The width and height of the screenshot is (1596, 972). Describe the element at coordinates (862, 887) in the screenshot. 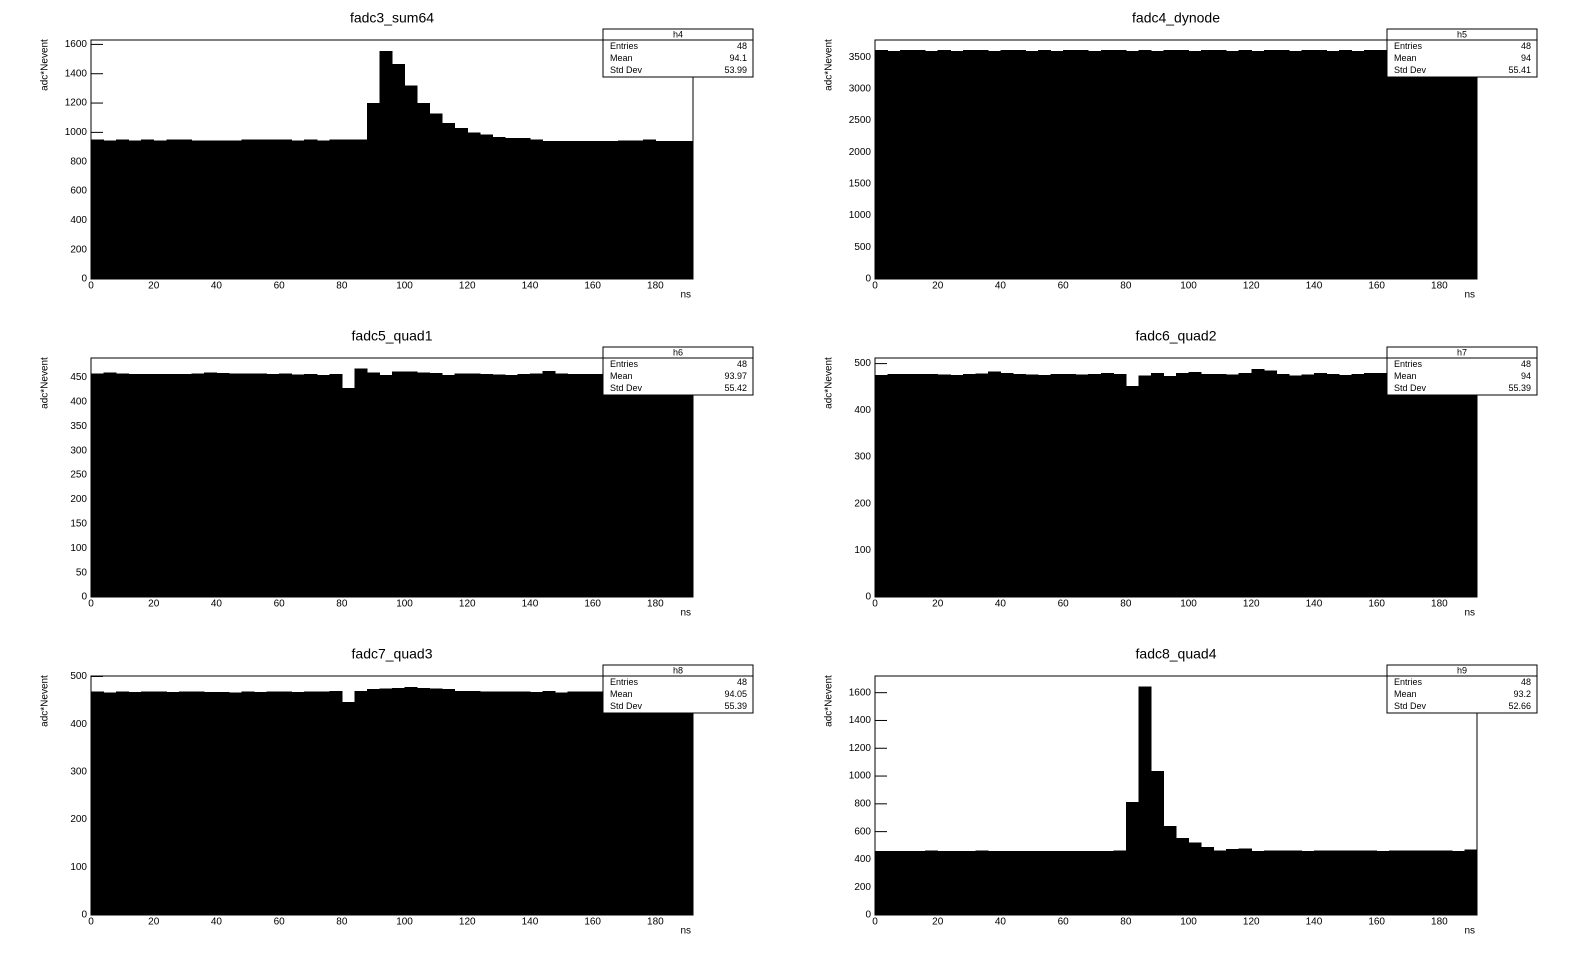

I see `y-tick-label: 200` at that location.